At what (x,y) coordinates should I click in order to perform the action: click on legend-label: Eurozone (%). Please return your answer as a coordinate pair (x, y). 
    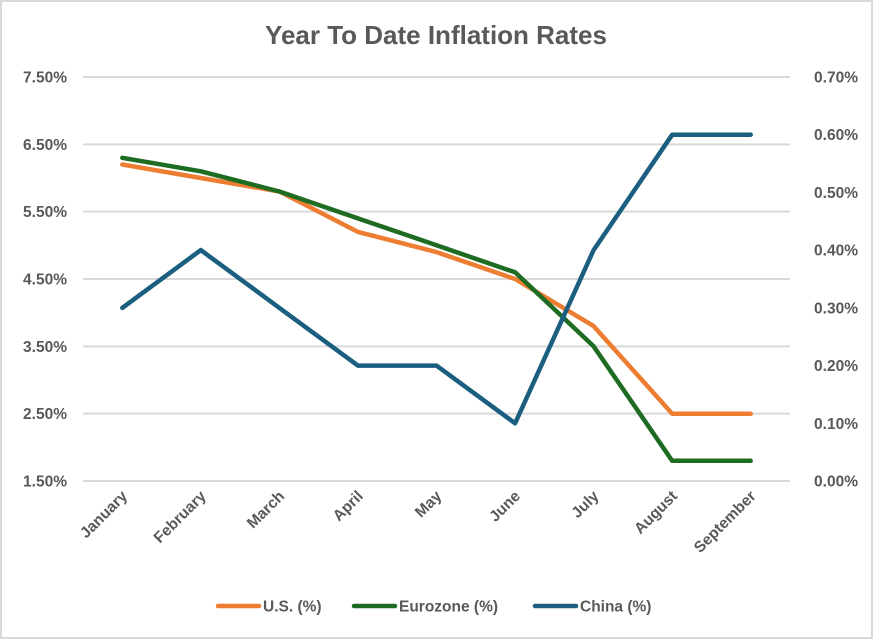
    Looking at the image, I should click on (448, 607).